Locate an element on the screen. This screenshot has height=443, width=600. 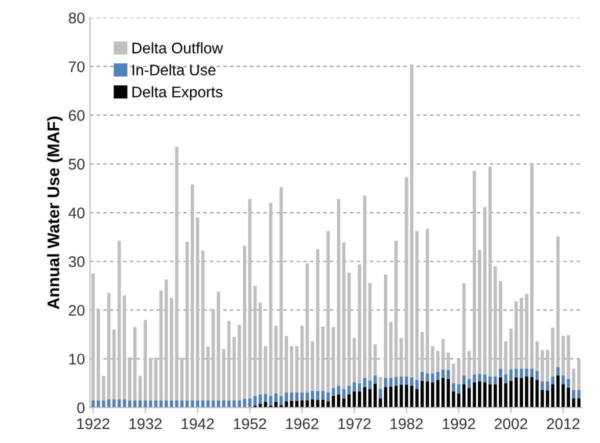
y-axis-title: Annual Water Use (MAF) is located at coordinates (55, 213).